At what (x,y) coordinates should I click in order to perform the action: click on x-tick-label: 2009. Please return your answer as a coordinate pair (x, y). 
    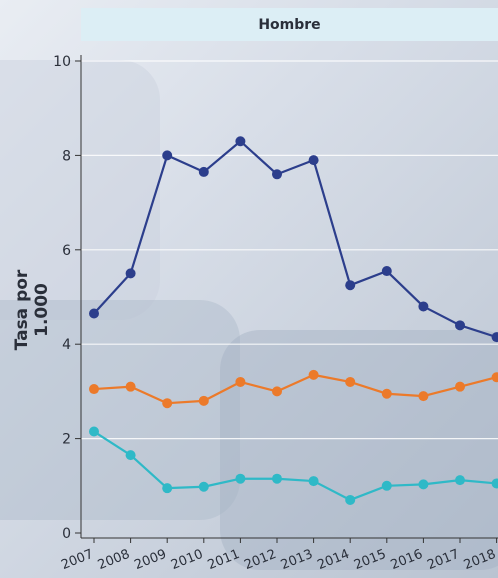
    Looking at the image, I should click on (150, 560).